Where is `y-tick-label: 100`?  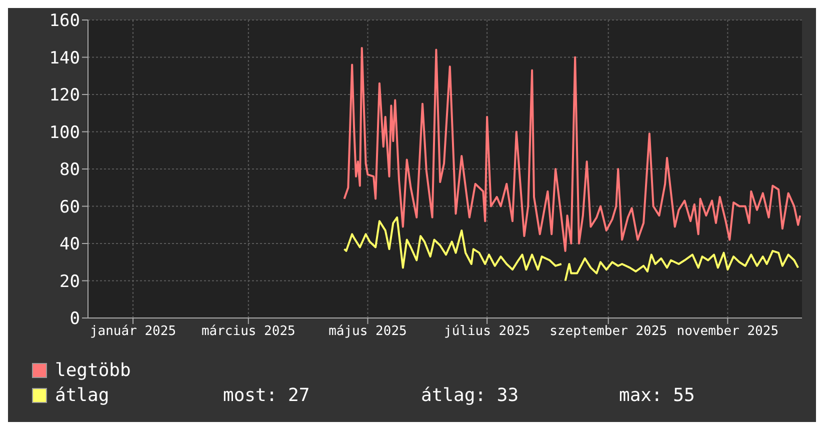 y-tick-label: 100 is located at coordinates (64, 132).